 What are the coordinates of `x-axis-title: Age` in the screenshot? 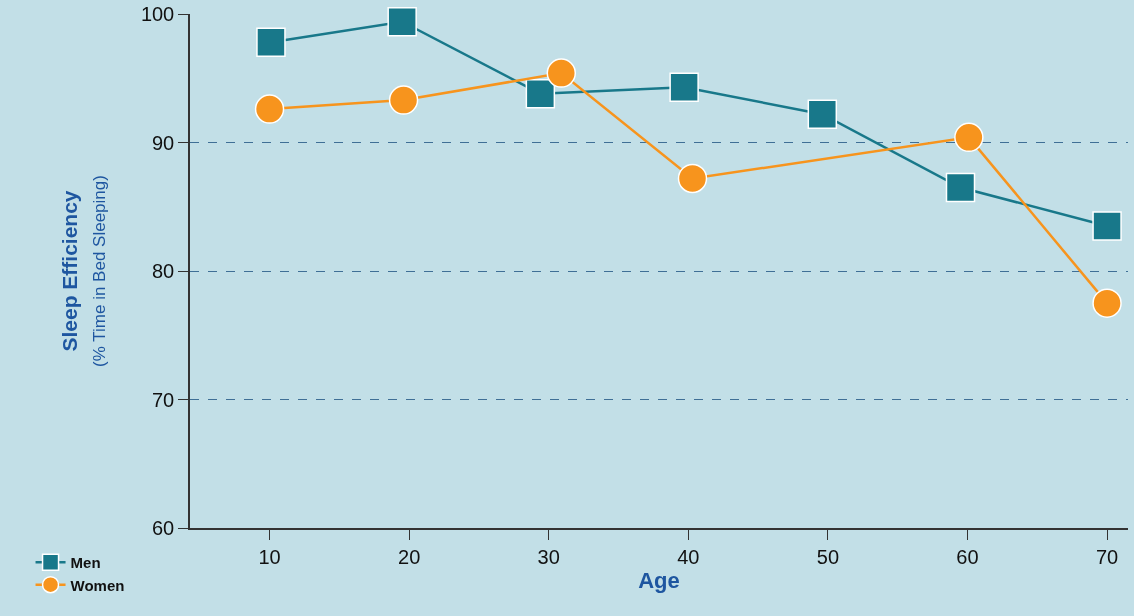 It's located at (659, 580).